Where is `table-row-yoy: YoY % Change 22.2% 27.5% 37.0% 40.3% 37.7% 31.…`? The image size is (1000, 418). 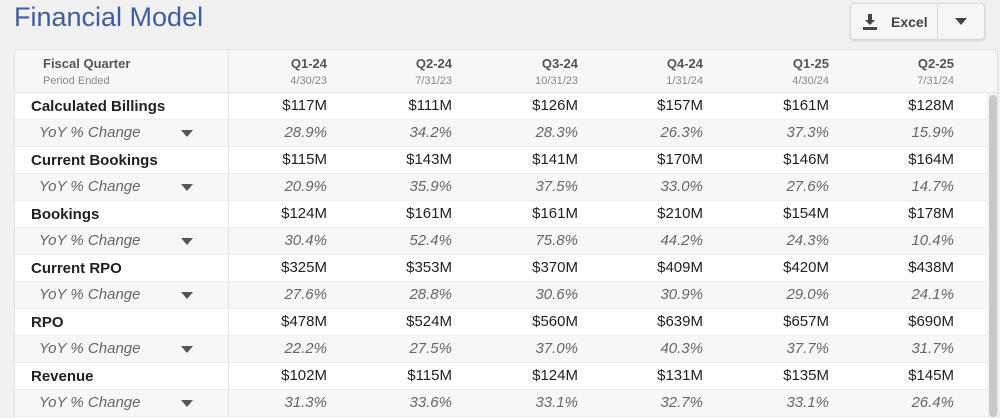 table-row-yoy: YoY % Change 22.2% 27.5% 37.0% 40.3% 37.7% 31.… is located at coordinates (501, 349).